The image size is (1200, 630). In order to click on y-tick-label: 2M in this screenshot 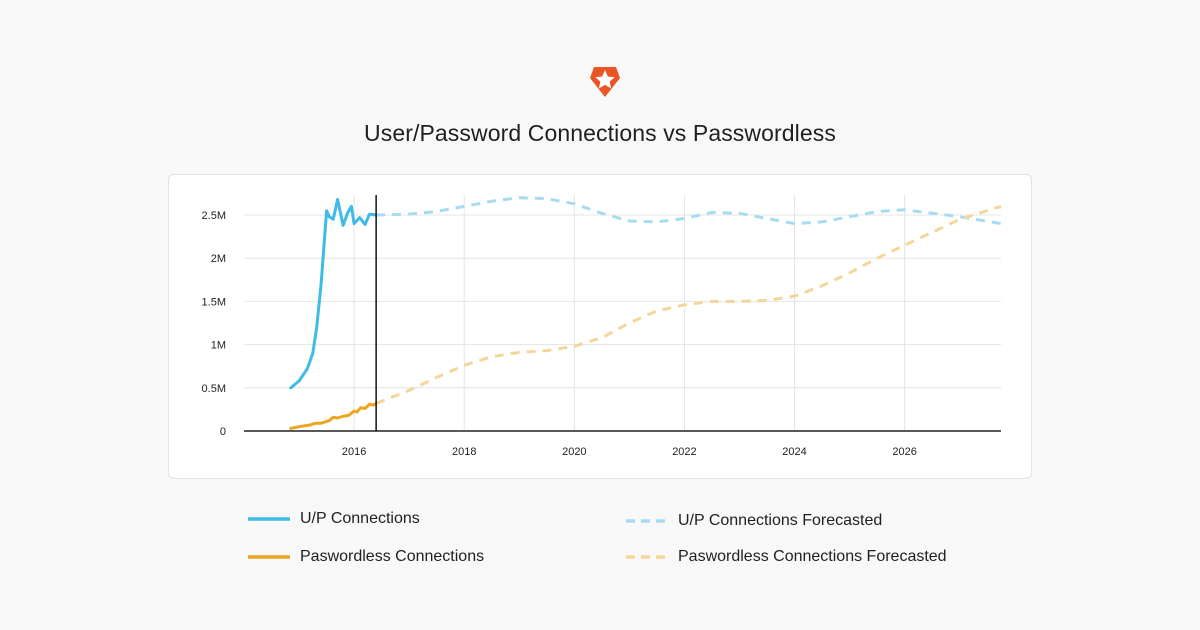, I will do `click(218, 259)`.